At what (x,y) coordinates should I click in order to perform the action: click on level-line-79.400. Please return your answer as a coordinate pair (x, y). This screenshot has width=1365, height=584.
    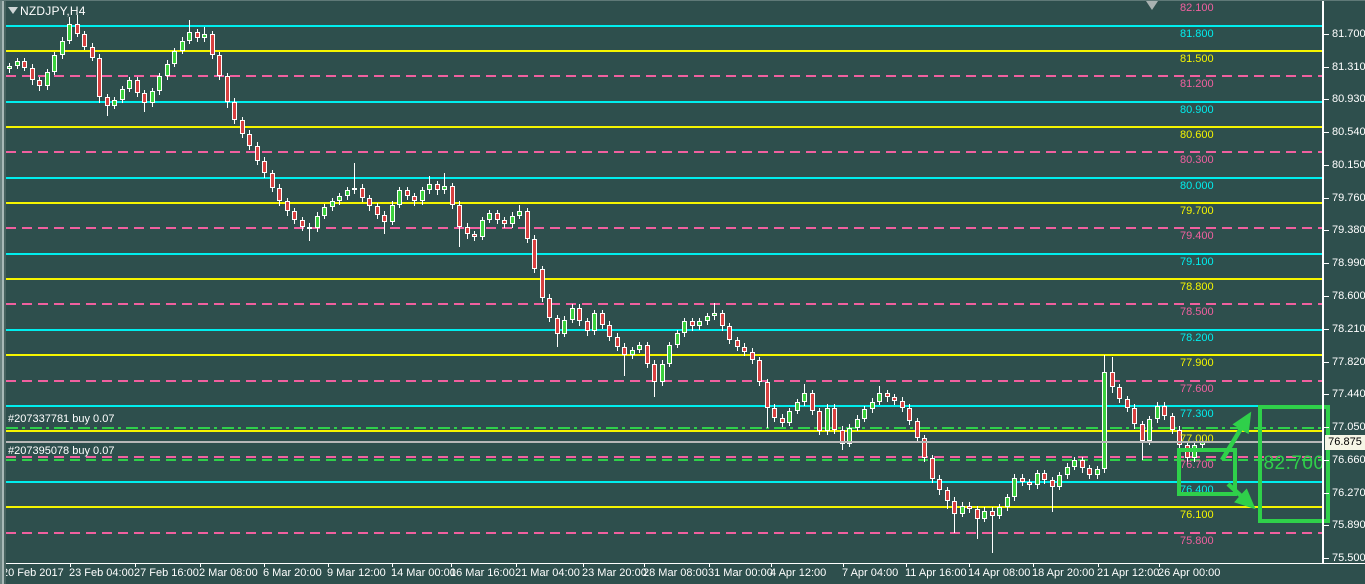
    Looking at the image, I should click on (664, 228).